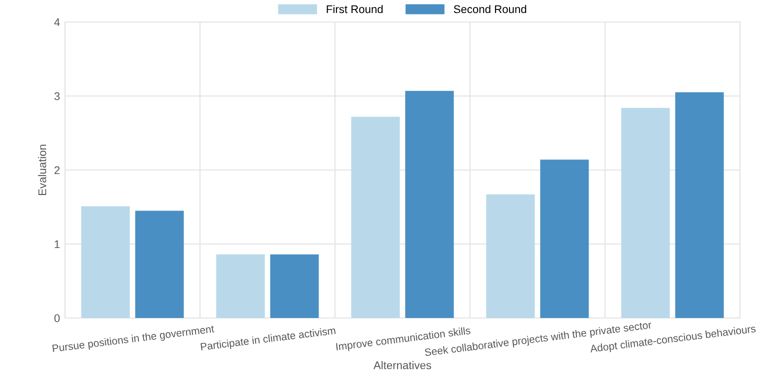 The height and width of the screenshot is (385, 774). I want to click on y-tick-label: 2, so click(57, 170).